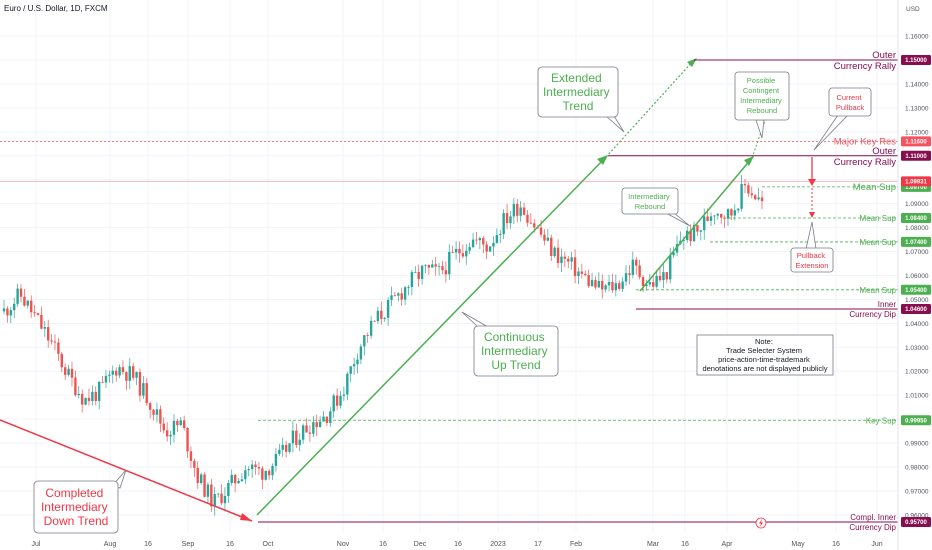 The width and height of the screenshot is (932, 550). Describe the element at coordinates (56, 8) in the screenshot. I see `chart-title: Euro / U.S. Dollar, 1D, FXCM` at that location.